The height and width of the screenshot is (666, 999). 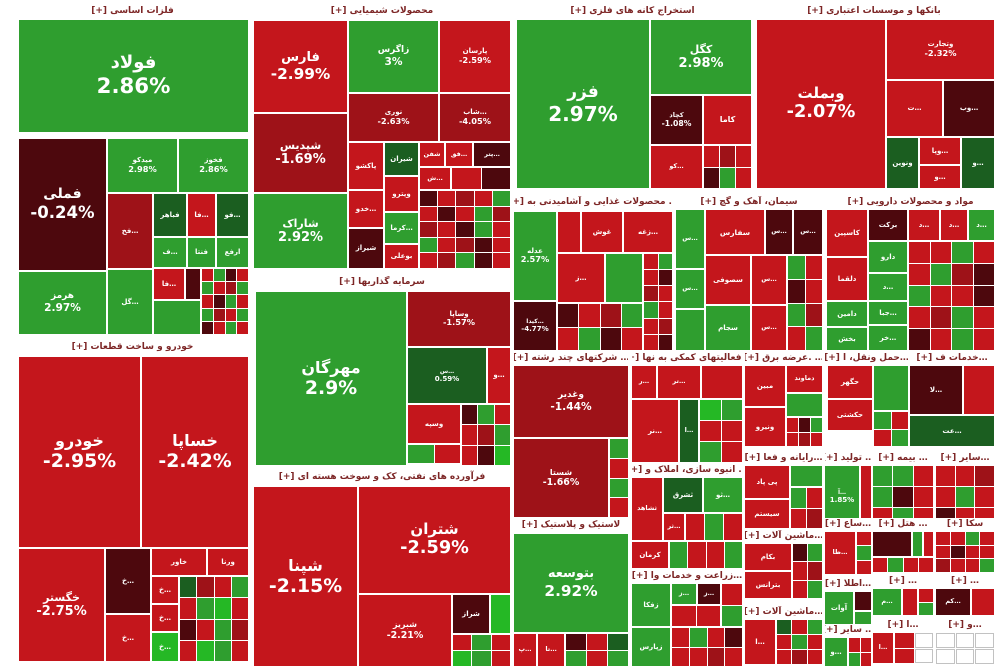 I want to click on sector-header-19: … تولید [+], so click(x=848, y=458).